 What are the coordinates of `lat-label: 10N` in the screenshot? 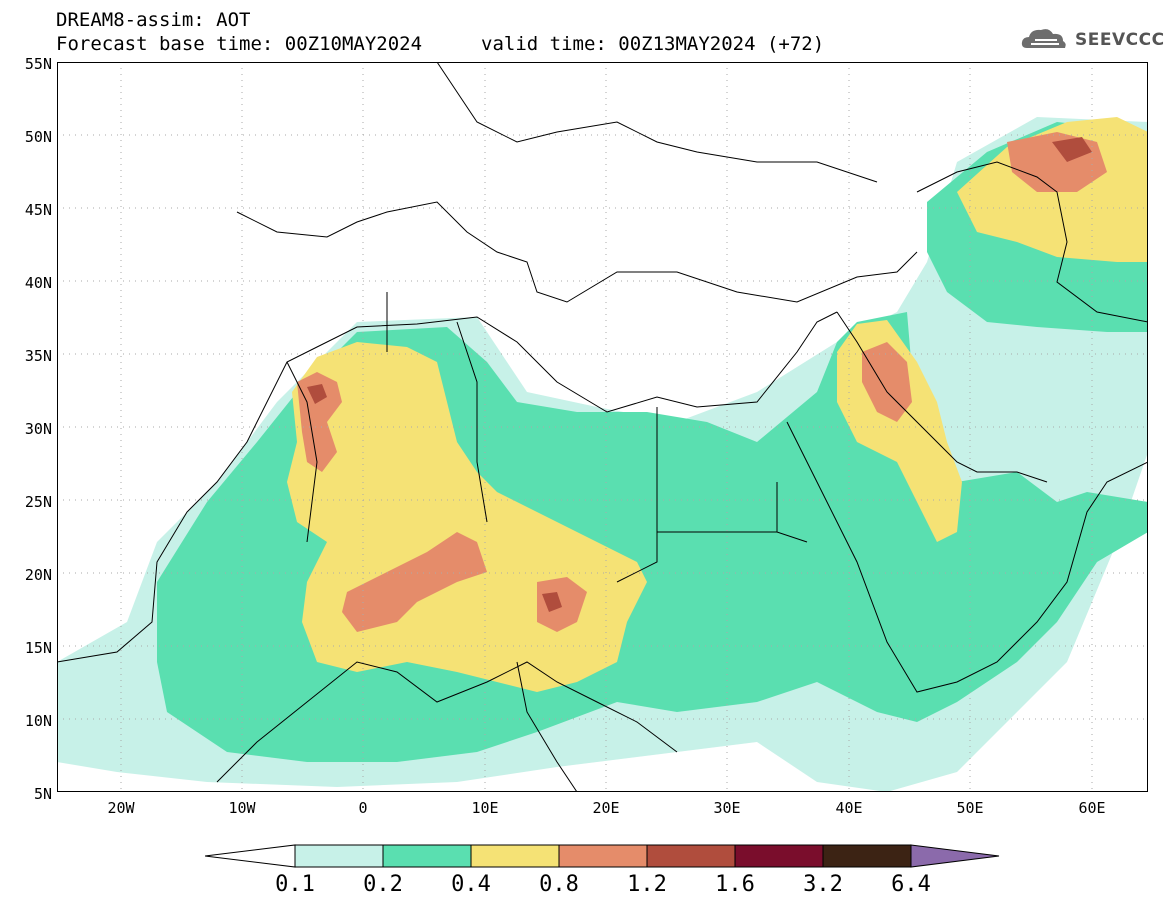 It's located at (38, 721).